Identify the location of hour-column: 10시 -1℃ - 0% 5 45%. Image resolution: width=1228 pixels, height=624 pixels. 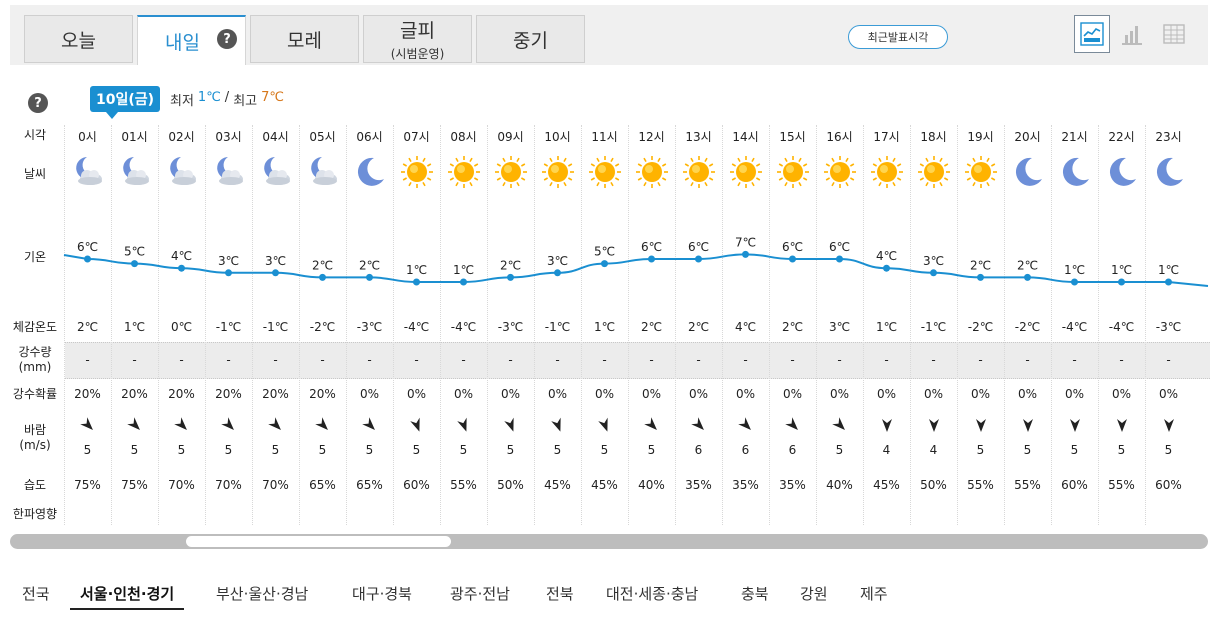
(557, 325).